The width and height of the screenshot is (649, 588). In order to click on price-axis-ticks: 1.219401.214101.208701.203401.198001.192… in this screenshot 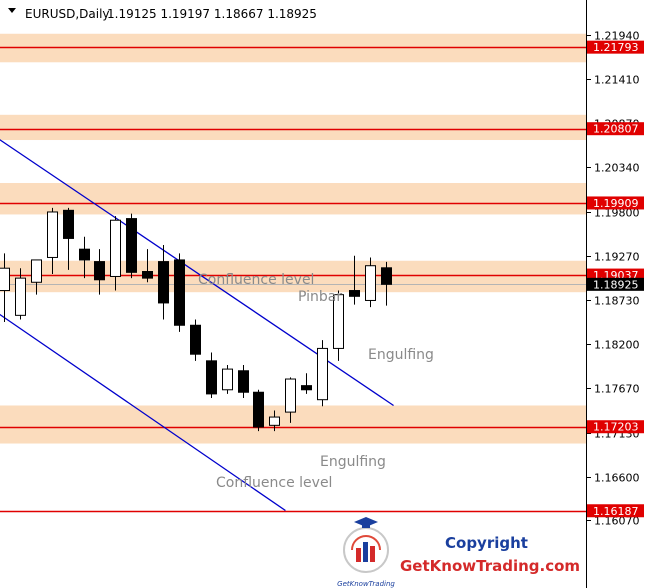, I will do `click(613, 279)`.